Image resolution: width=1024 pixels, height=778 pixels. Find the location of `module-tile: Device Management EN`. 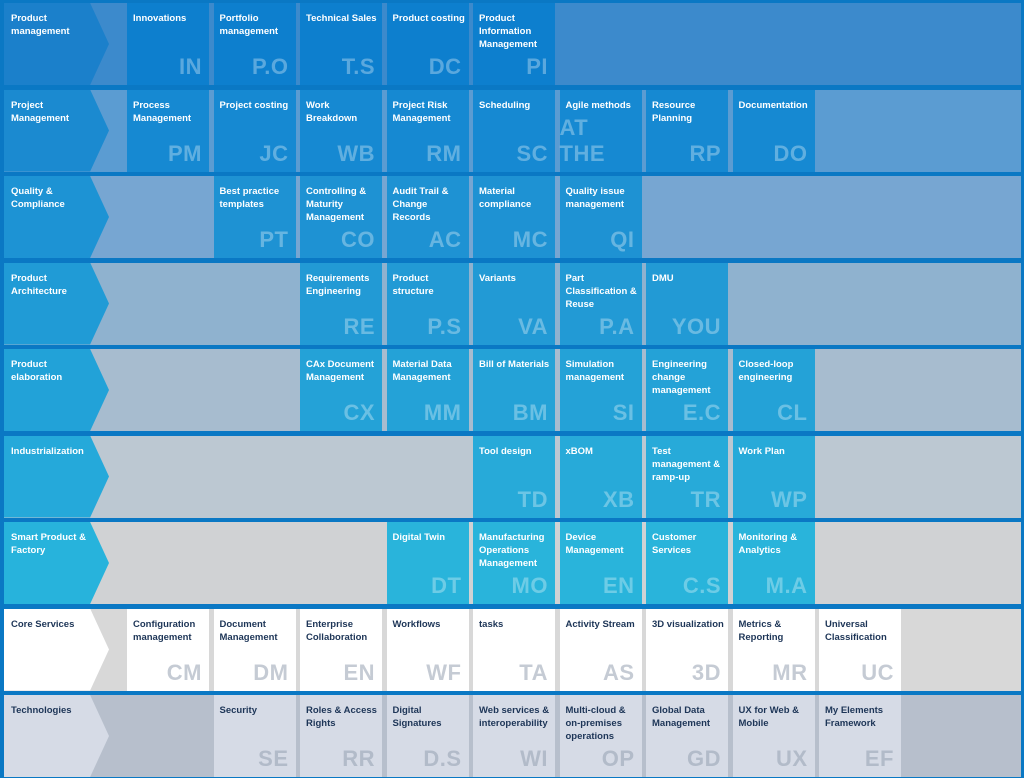

module-tile: Device Management EN is located at coordinates (600, 563).